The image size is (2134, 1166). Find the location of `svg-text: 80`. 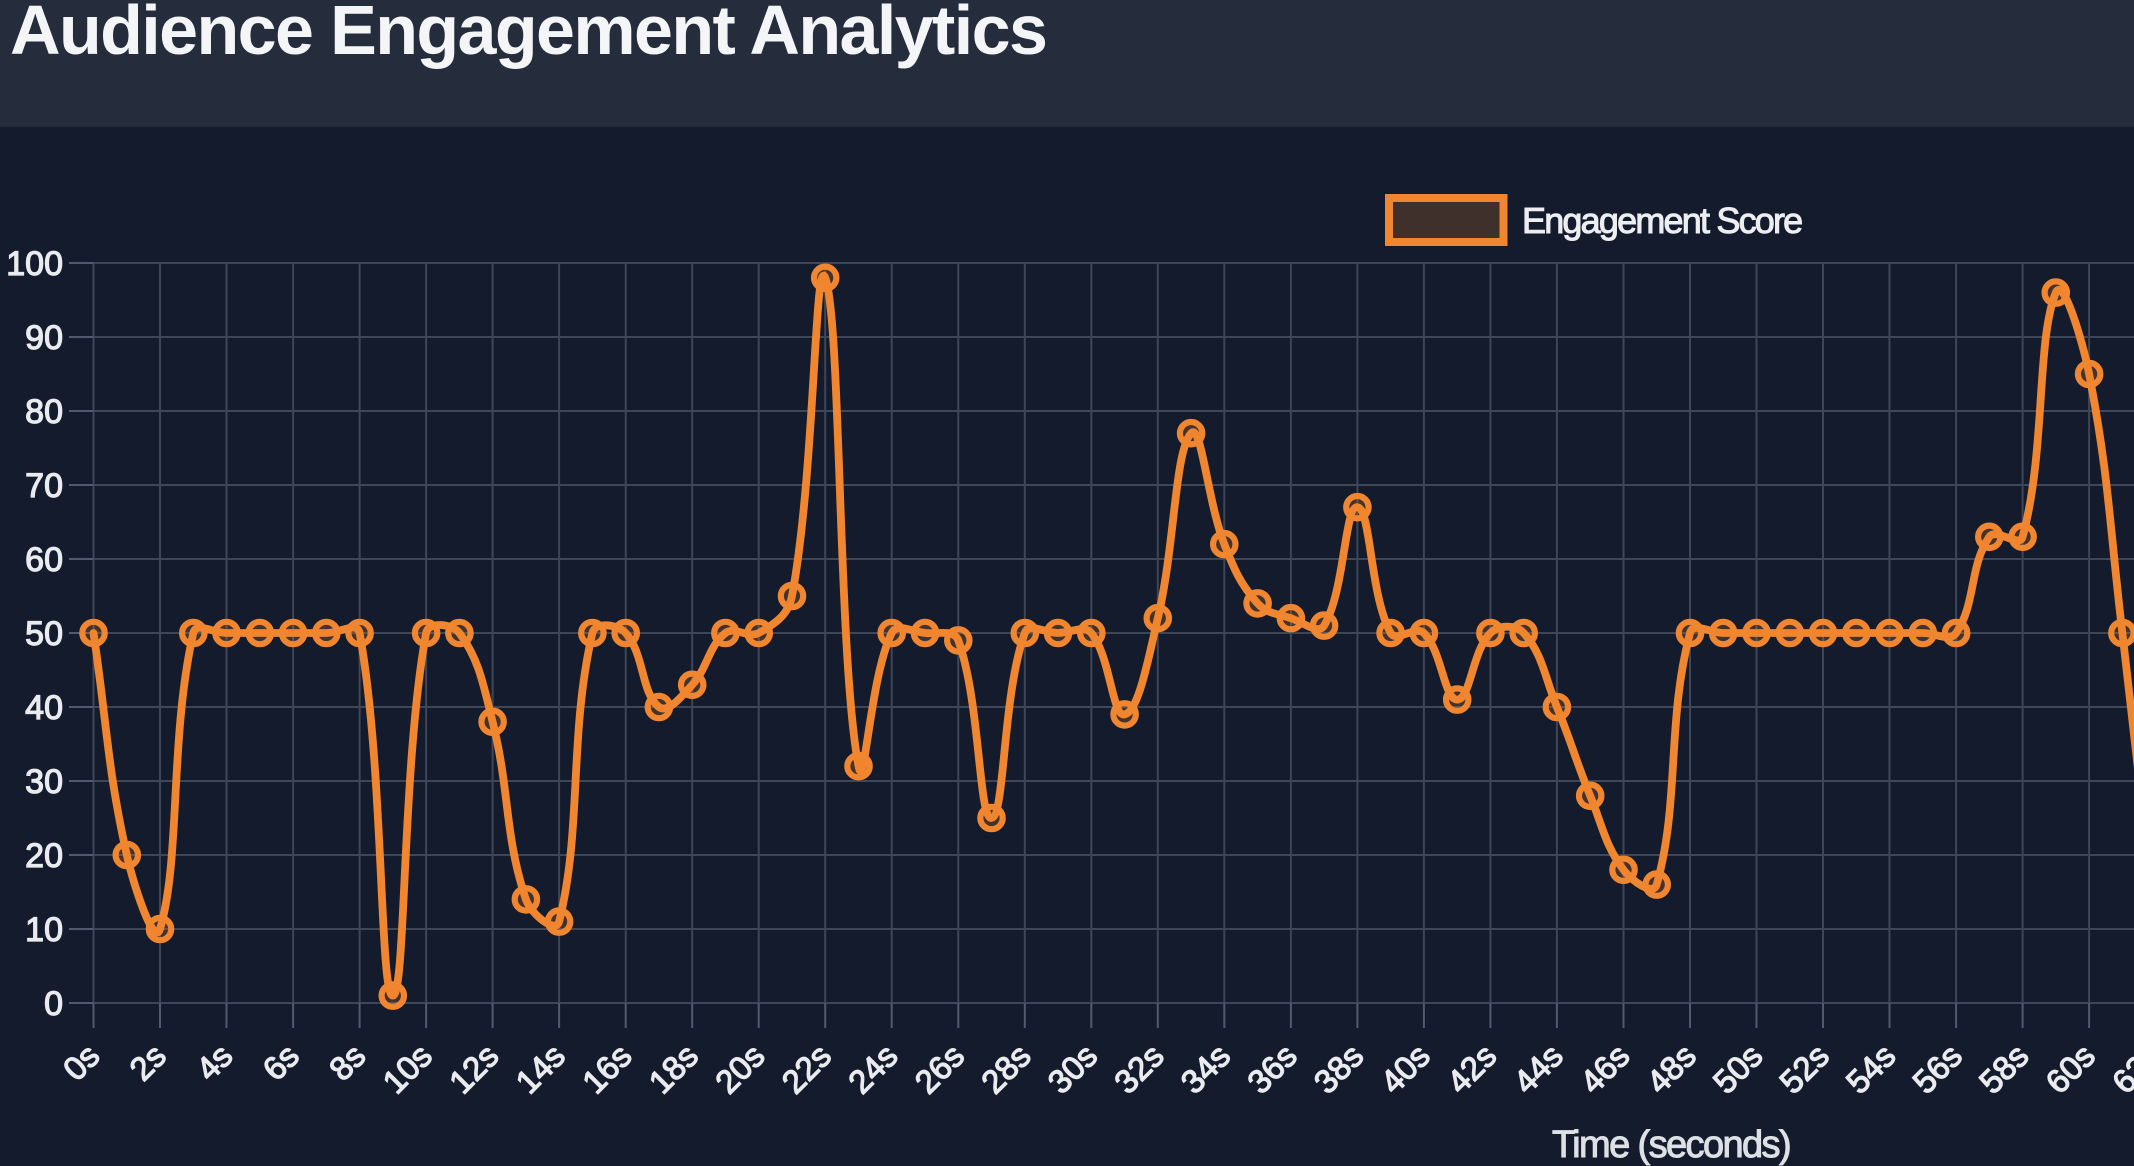

svg-text: 80 is located at coordinates (44, 412).